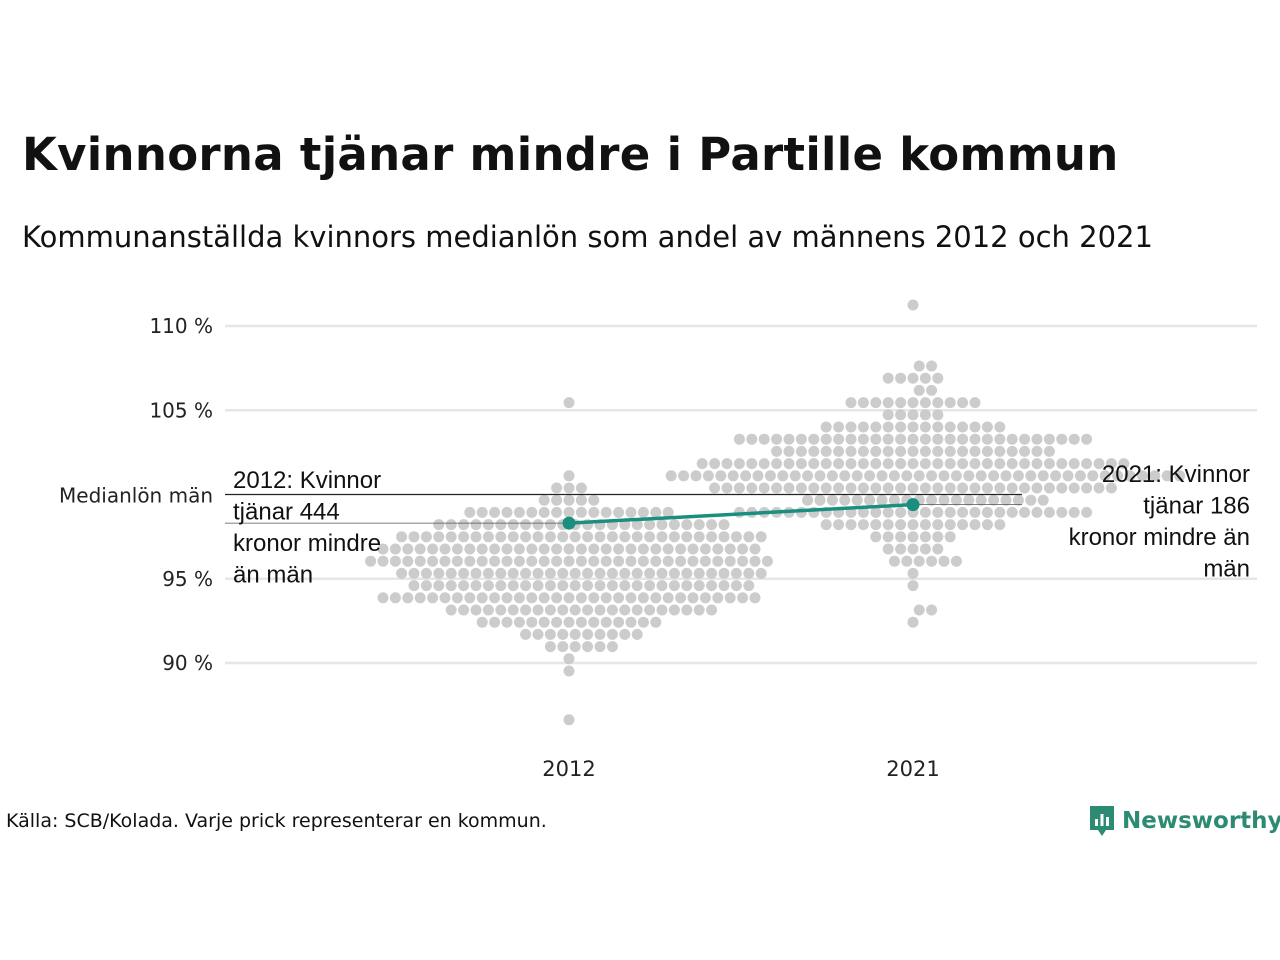  What do you see at coordinates (912, 769) in the screenshot?
I see `x-tick-label: 2021` at bounding box center [912, 769].